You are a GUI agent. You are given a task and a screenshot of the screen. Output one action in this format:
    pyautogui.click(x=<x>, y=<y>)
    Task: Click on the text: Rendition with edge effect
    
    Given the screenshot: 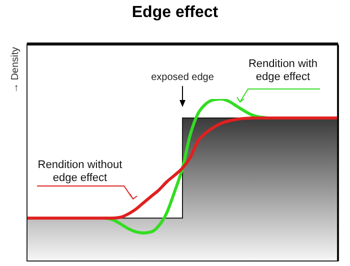 What is the action you would take?
    pyautogui.click(x=283, y=70)
    